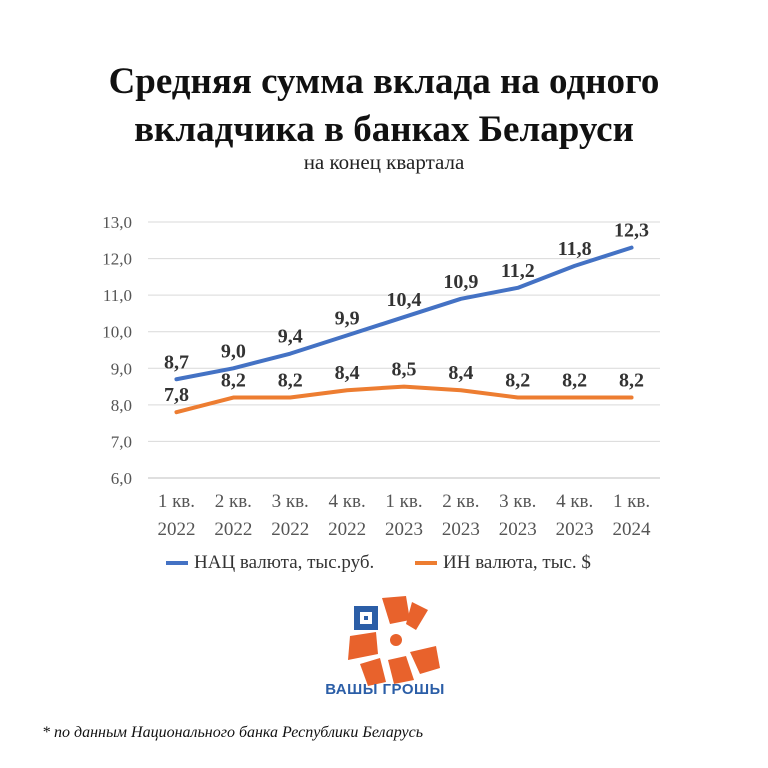 The image size is (768, 768). What do you see at coordinates (117, 332) in the screenshot?
I see `y-tick-label: 10,0` at bounding box center [117, 332].